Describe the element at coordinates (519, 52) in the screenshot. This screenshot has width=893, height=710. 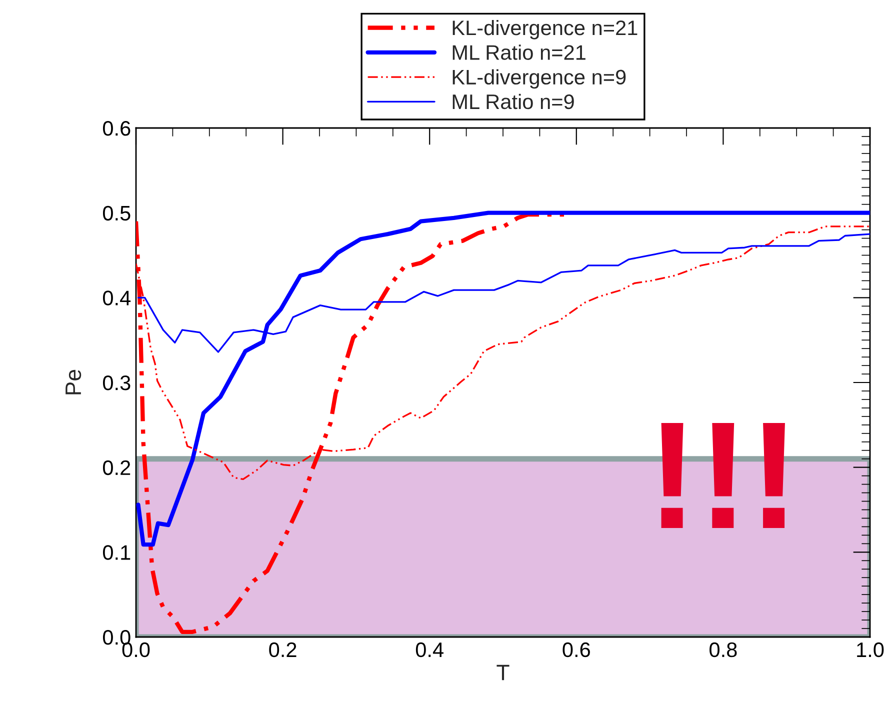
I see `legend-label: ML Ratio n=21` at that location.